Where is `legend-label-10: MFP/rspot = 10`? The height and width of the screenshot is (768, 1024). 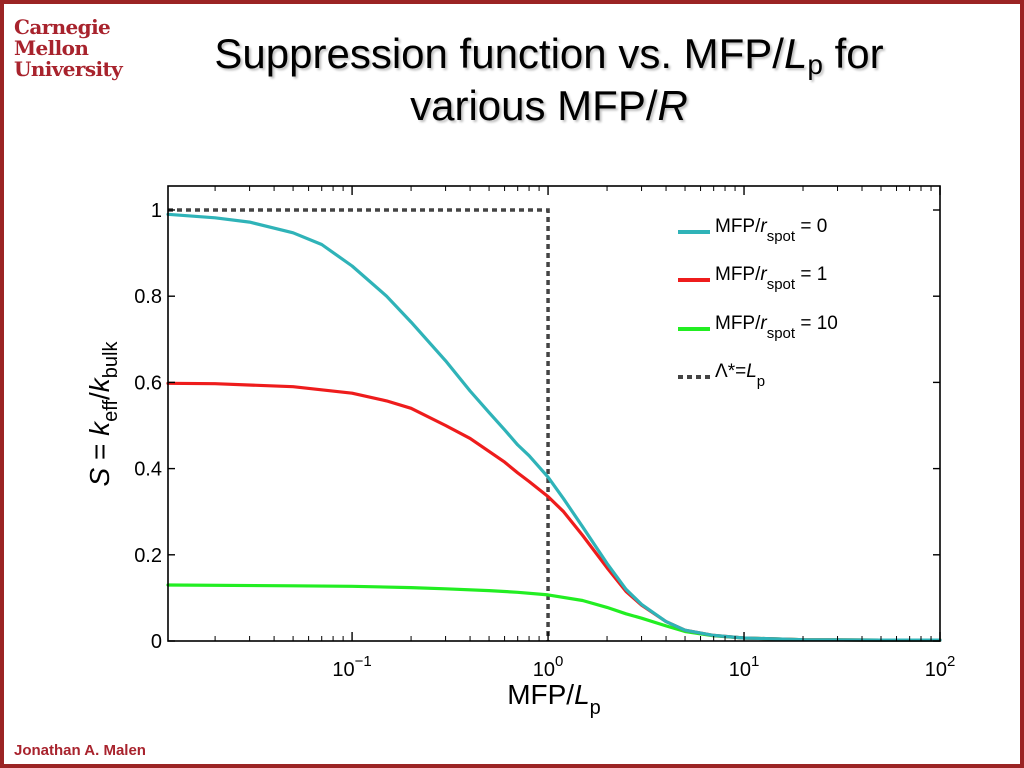 legend-label-10: MFP/rspot = 10 is located at coordinates (776, 327).